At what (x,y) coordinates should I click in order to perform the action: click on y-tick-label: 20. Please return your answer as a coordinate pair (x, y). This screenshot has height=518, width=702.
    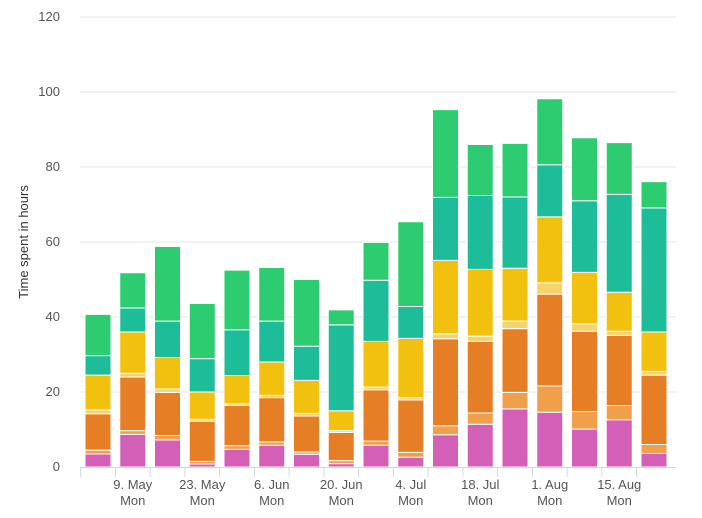
    Looking at the image, I should click on (53, 391).